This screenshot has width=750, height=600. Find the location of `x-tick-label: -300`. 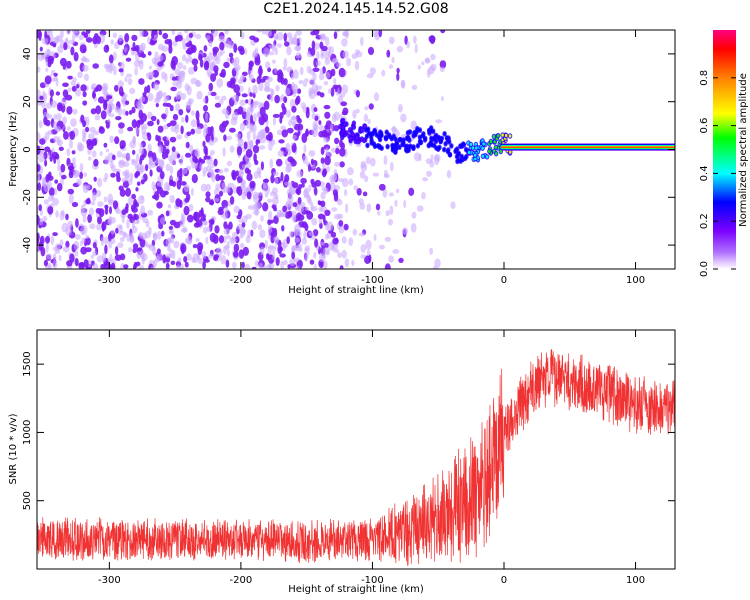

x-tick-label: -300 is located at coordinates (109, 580).